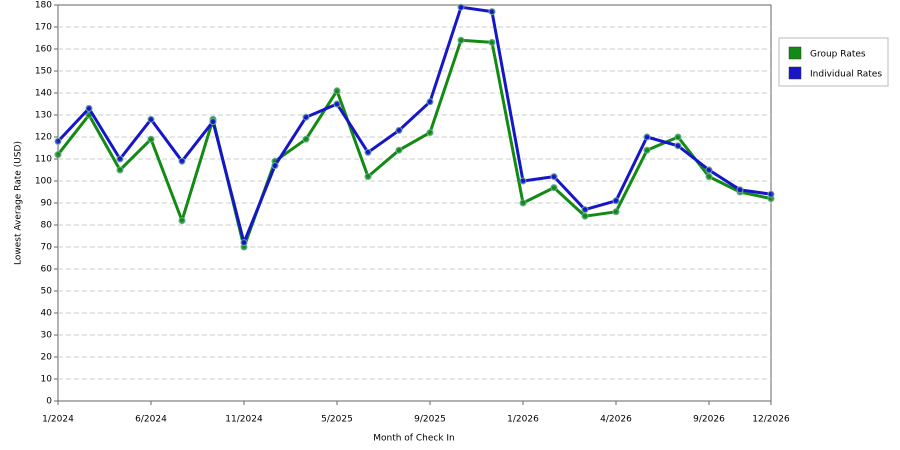 The height and width of the screenshot is (450, 900). What do you see at coordinates (47, 204) in the screenshot?
I see `y-tick-label: 90` at bounding box center [47, 204].